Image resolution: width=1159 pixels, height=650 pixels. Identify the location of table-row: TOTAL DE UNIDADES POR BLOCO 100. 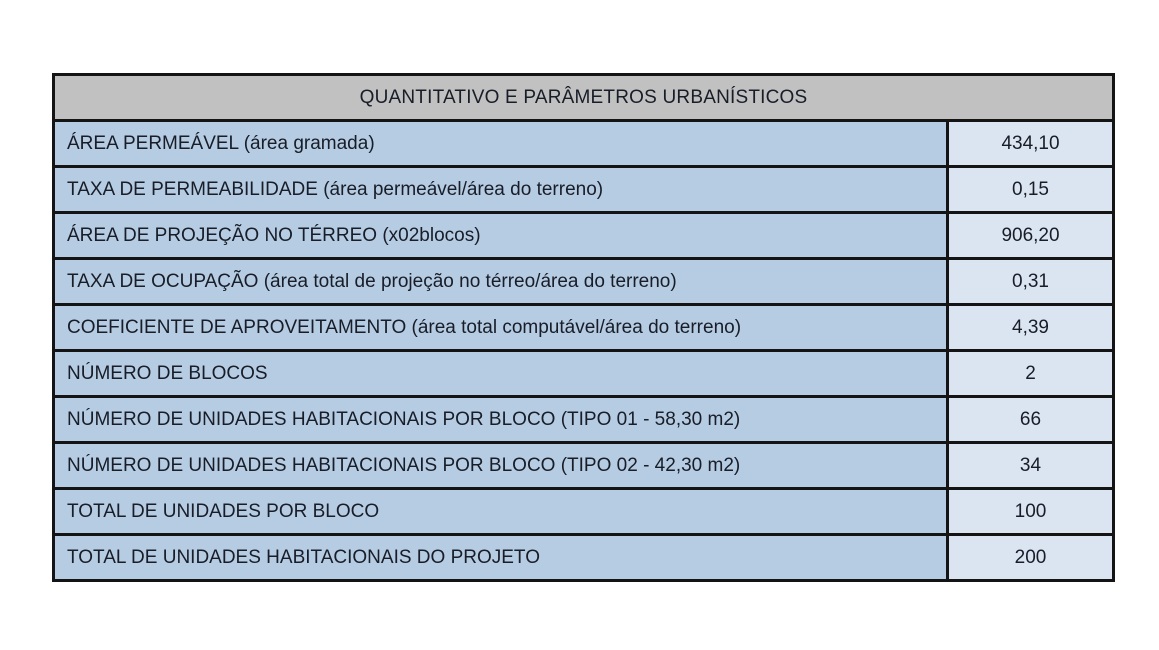
(583, 511).